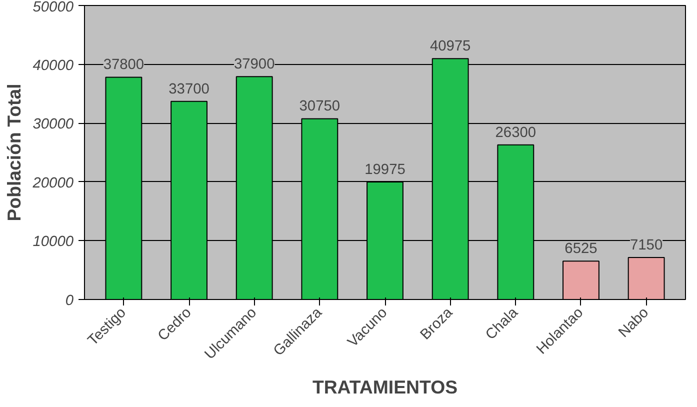  Describe the element at coordinates (14, 153) in the screenshot. I see `y-axis-title: Población Total` at that location.